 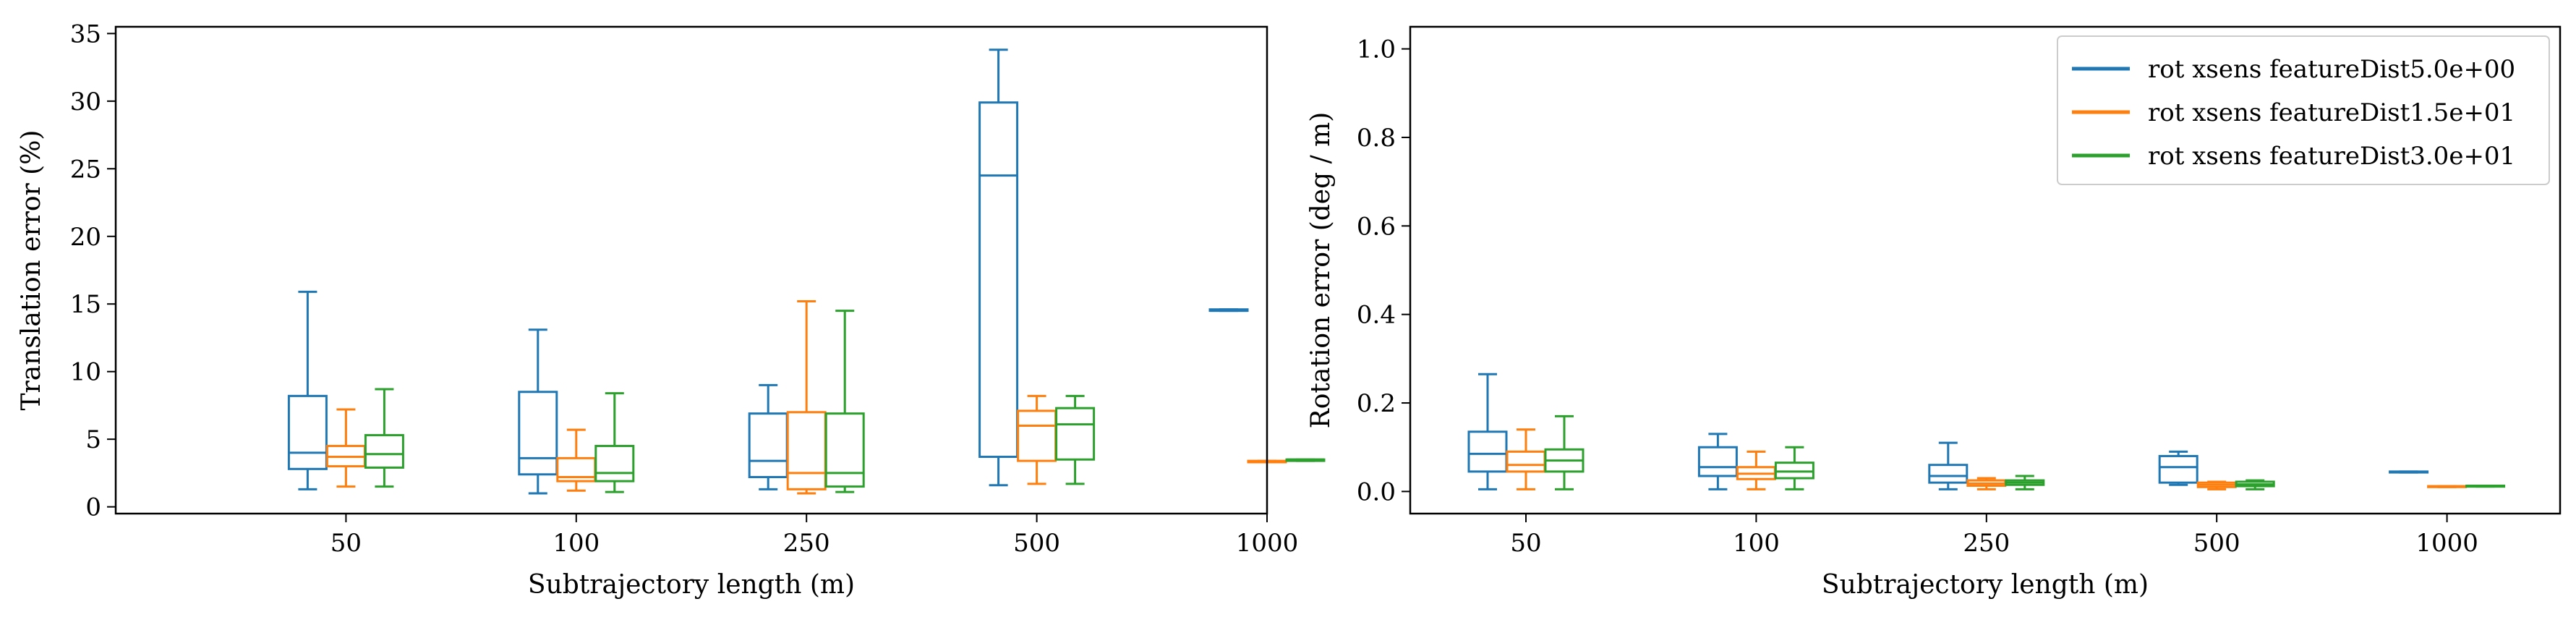 What do you see at coordinates (86, 237) in the screenshot?
I see `y-tick-label: 20` at bounding box center [86, 237].